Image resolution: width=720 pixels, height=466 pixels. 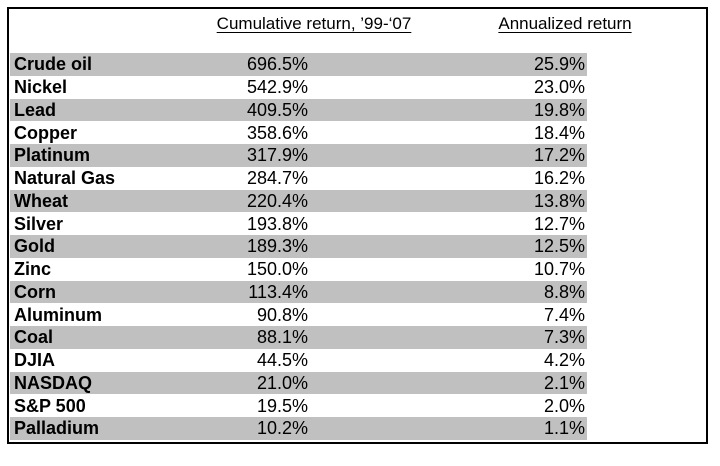 What do you see at coordinates (277, 109) in the screenshot?
I see `cumulative-return-value: 409.5%` at bounding box center [277, 109].